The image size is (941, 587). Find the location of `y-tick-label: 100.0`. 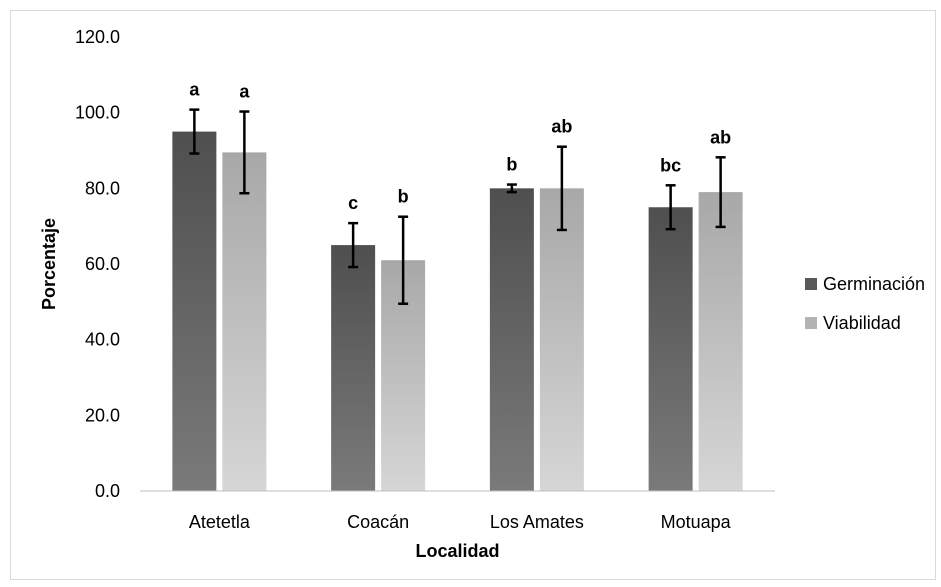

y-tick-label: 100.0 is located at coordinates (97, 113).